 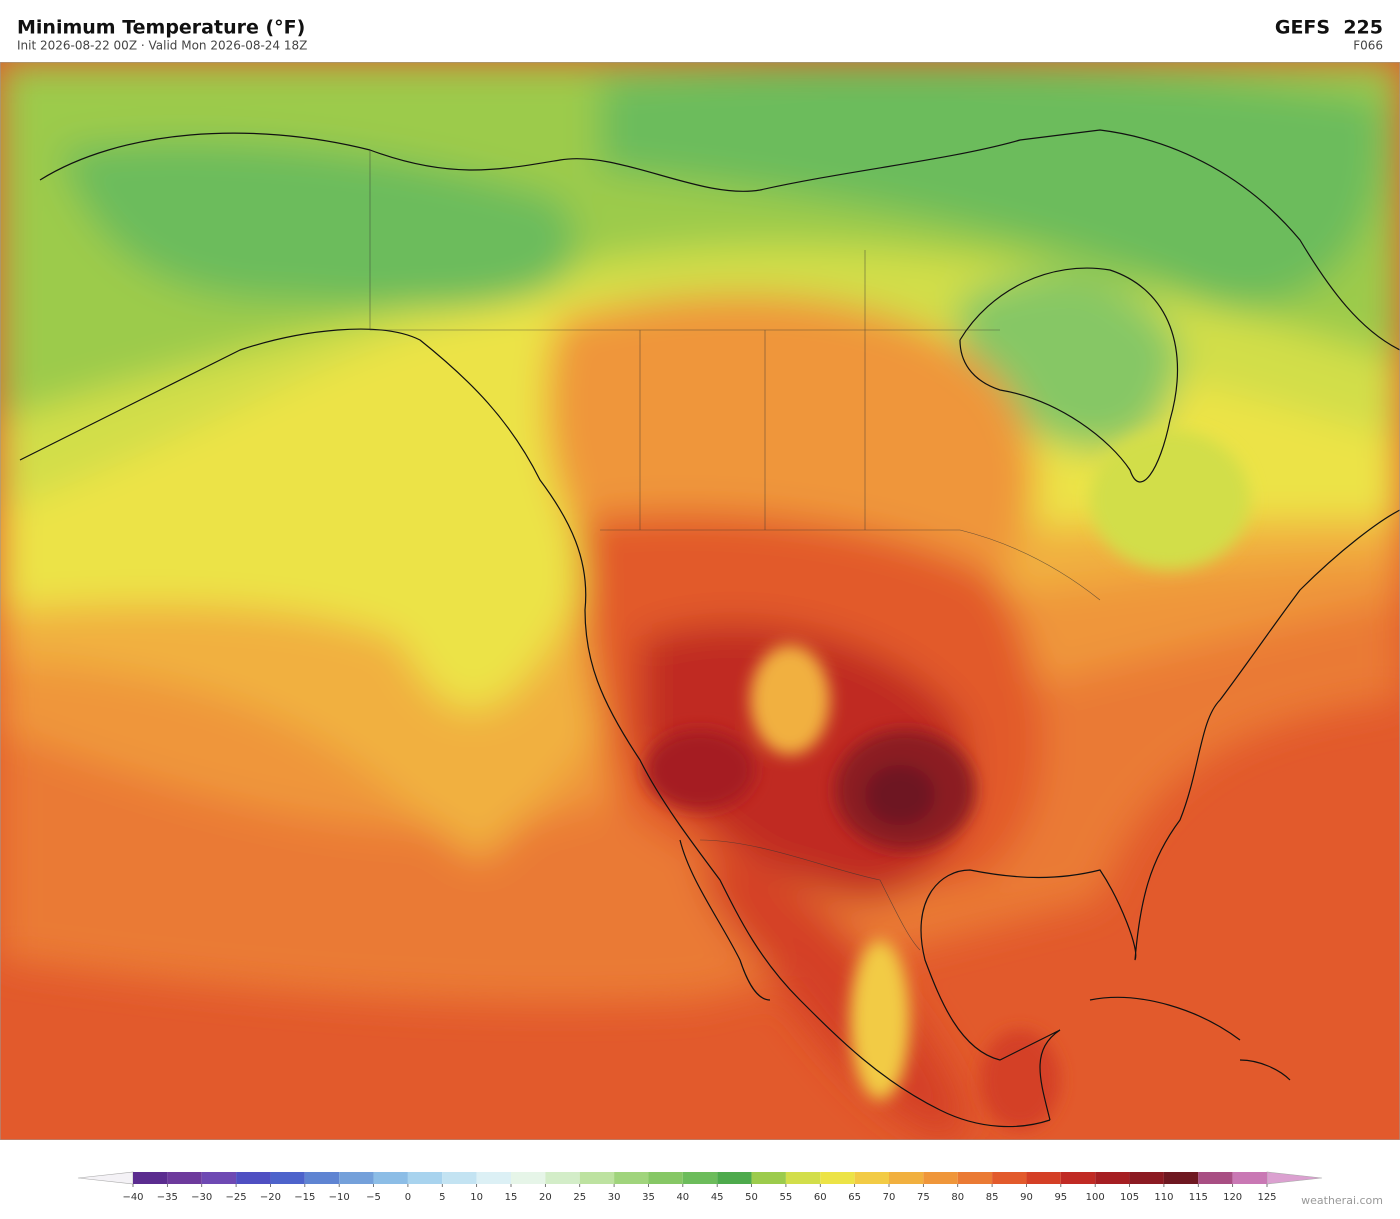 What do you see at coordinates (1129, 1197) in the screenshot?
I see `colorbar-tick-label: 105` at bounding box center [1129, 1197].